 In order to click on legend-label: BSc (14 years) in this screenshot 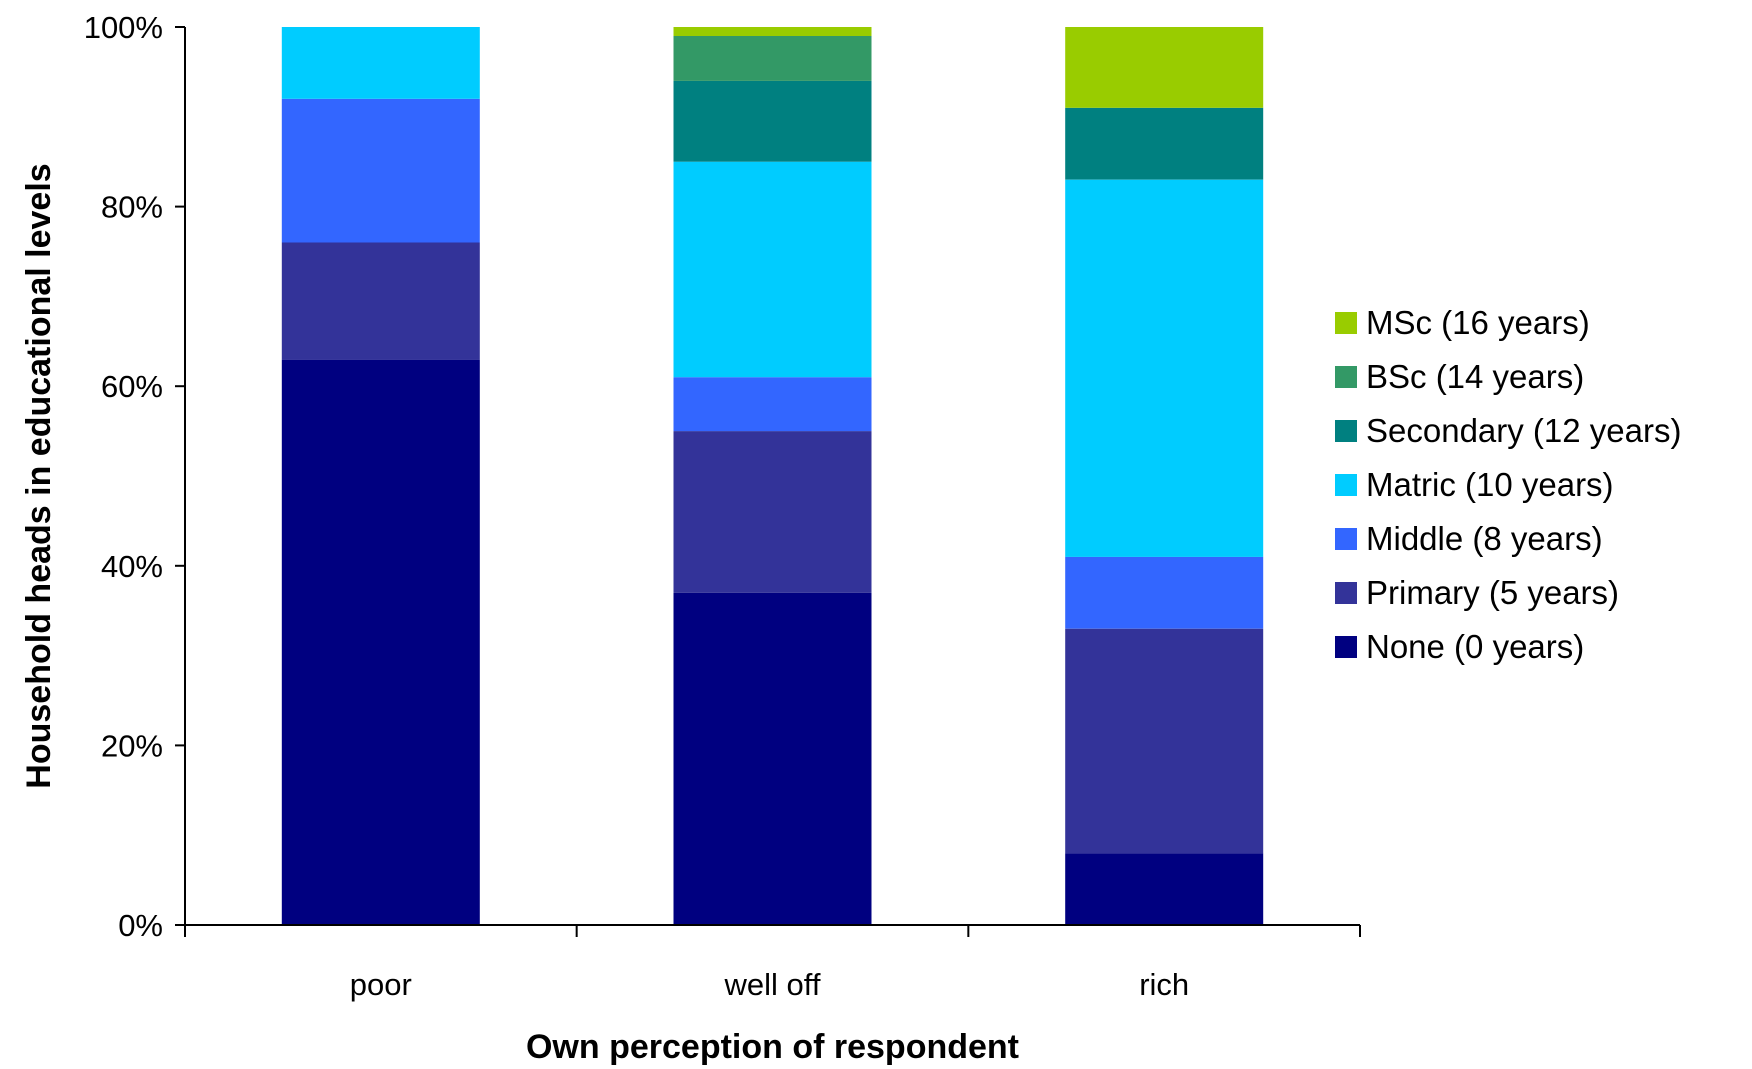, I will do `click(1475, 376)`.